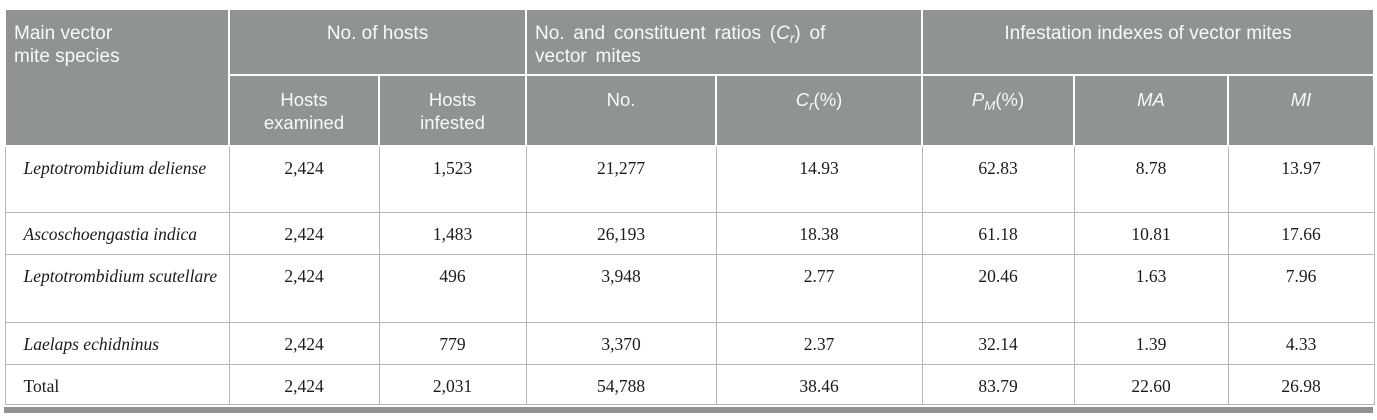  I want to click on header-group-infestation-indexes: Infestation indexes of vector mites, so click(1148, 42).